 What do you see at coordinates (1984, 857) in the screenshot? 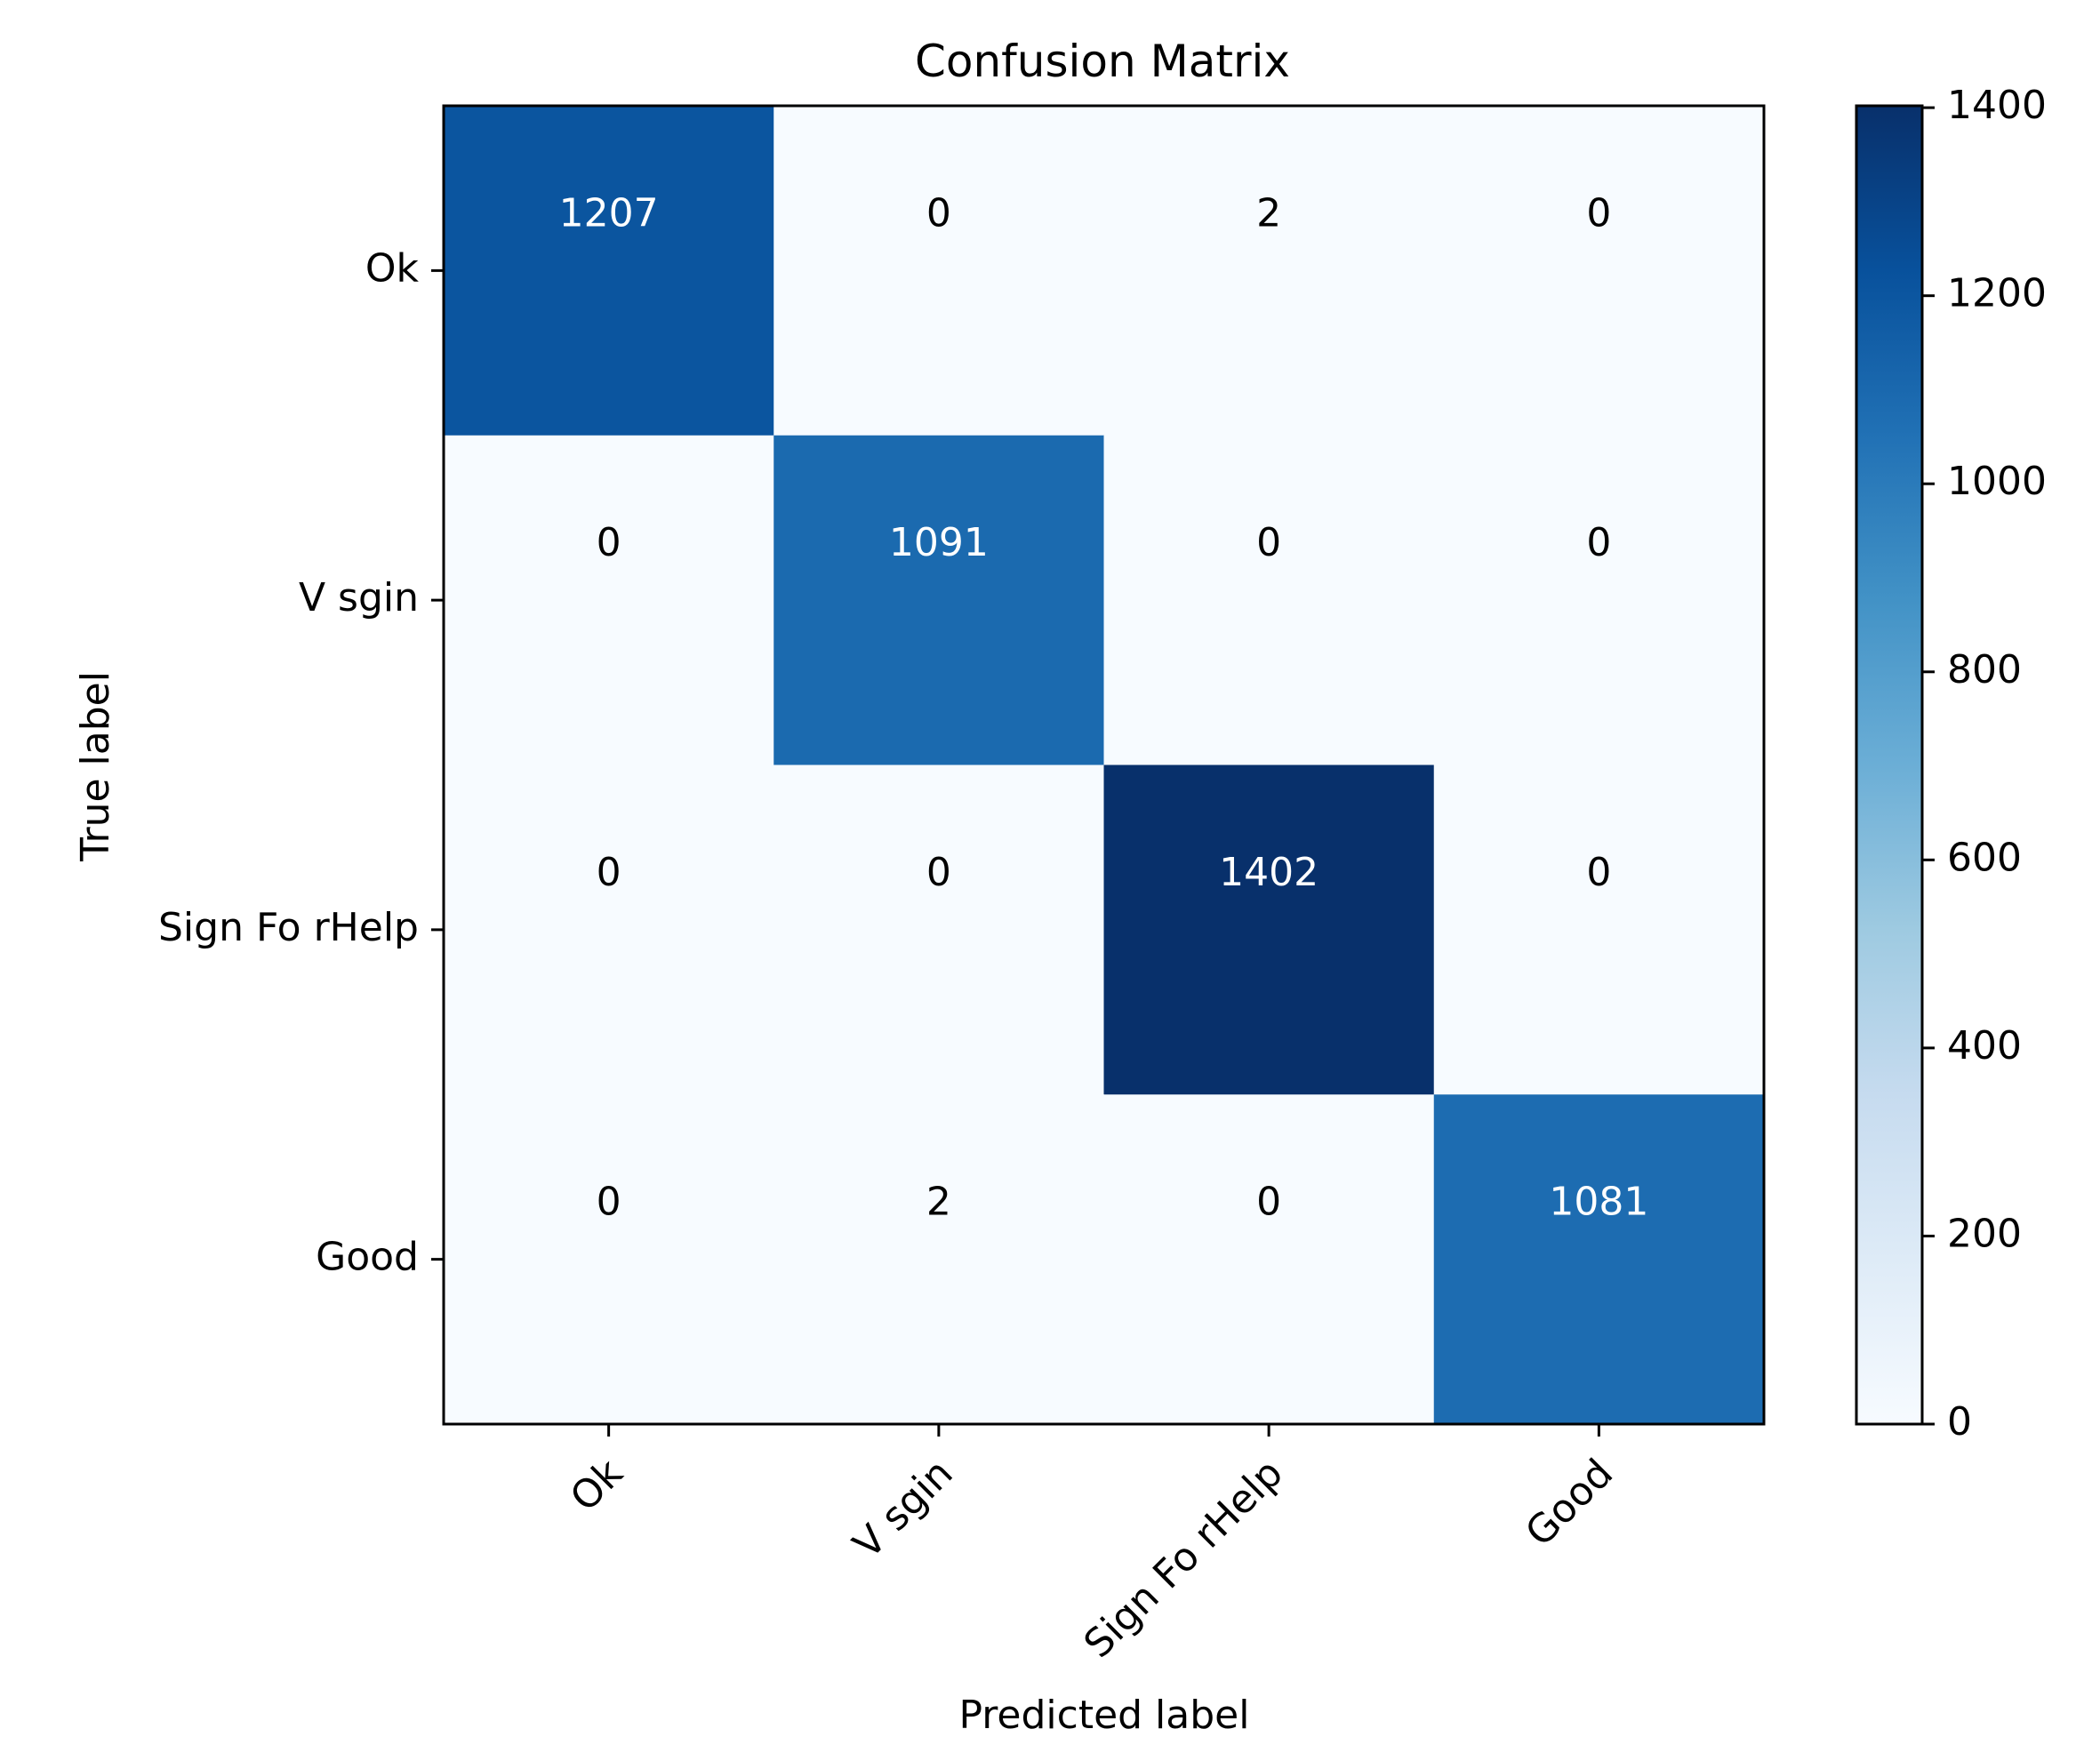
I see `colorbar-tick-label: 600` at bounding box center [1984, 857].